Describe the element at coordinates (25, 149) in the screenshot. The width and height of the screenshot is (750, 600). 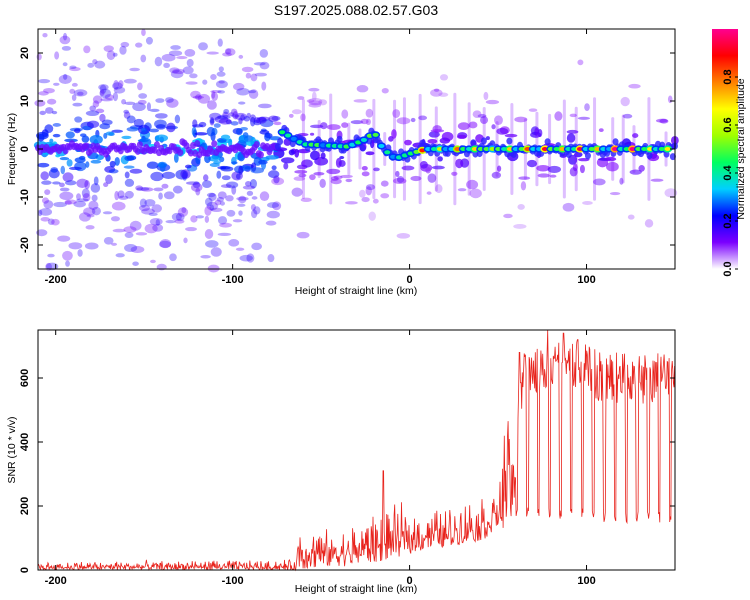
I see `spectrogram-y-tick-label: 0` at that location.